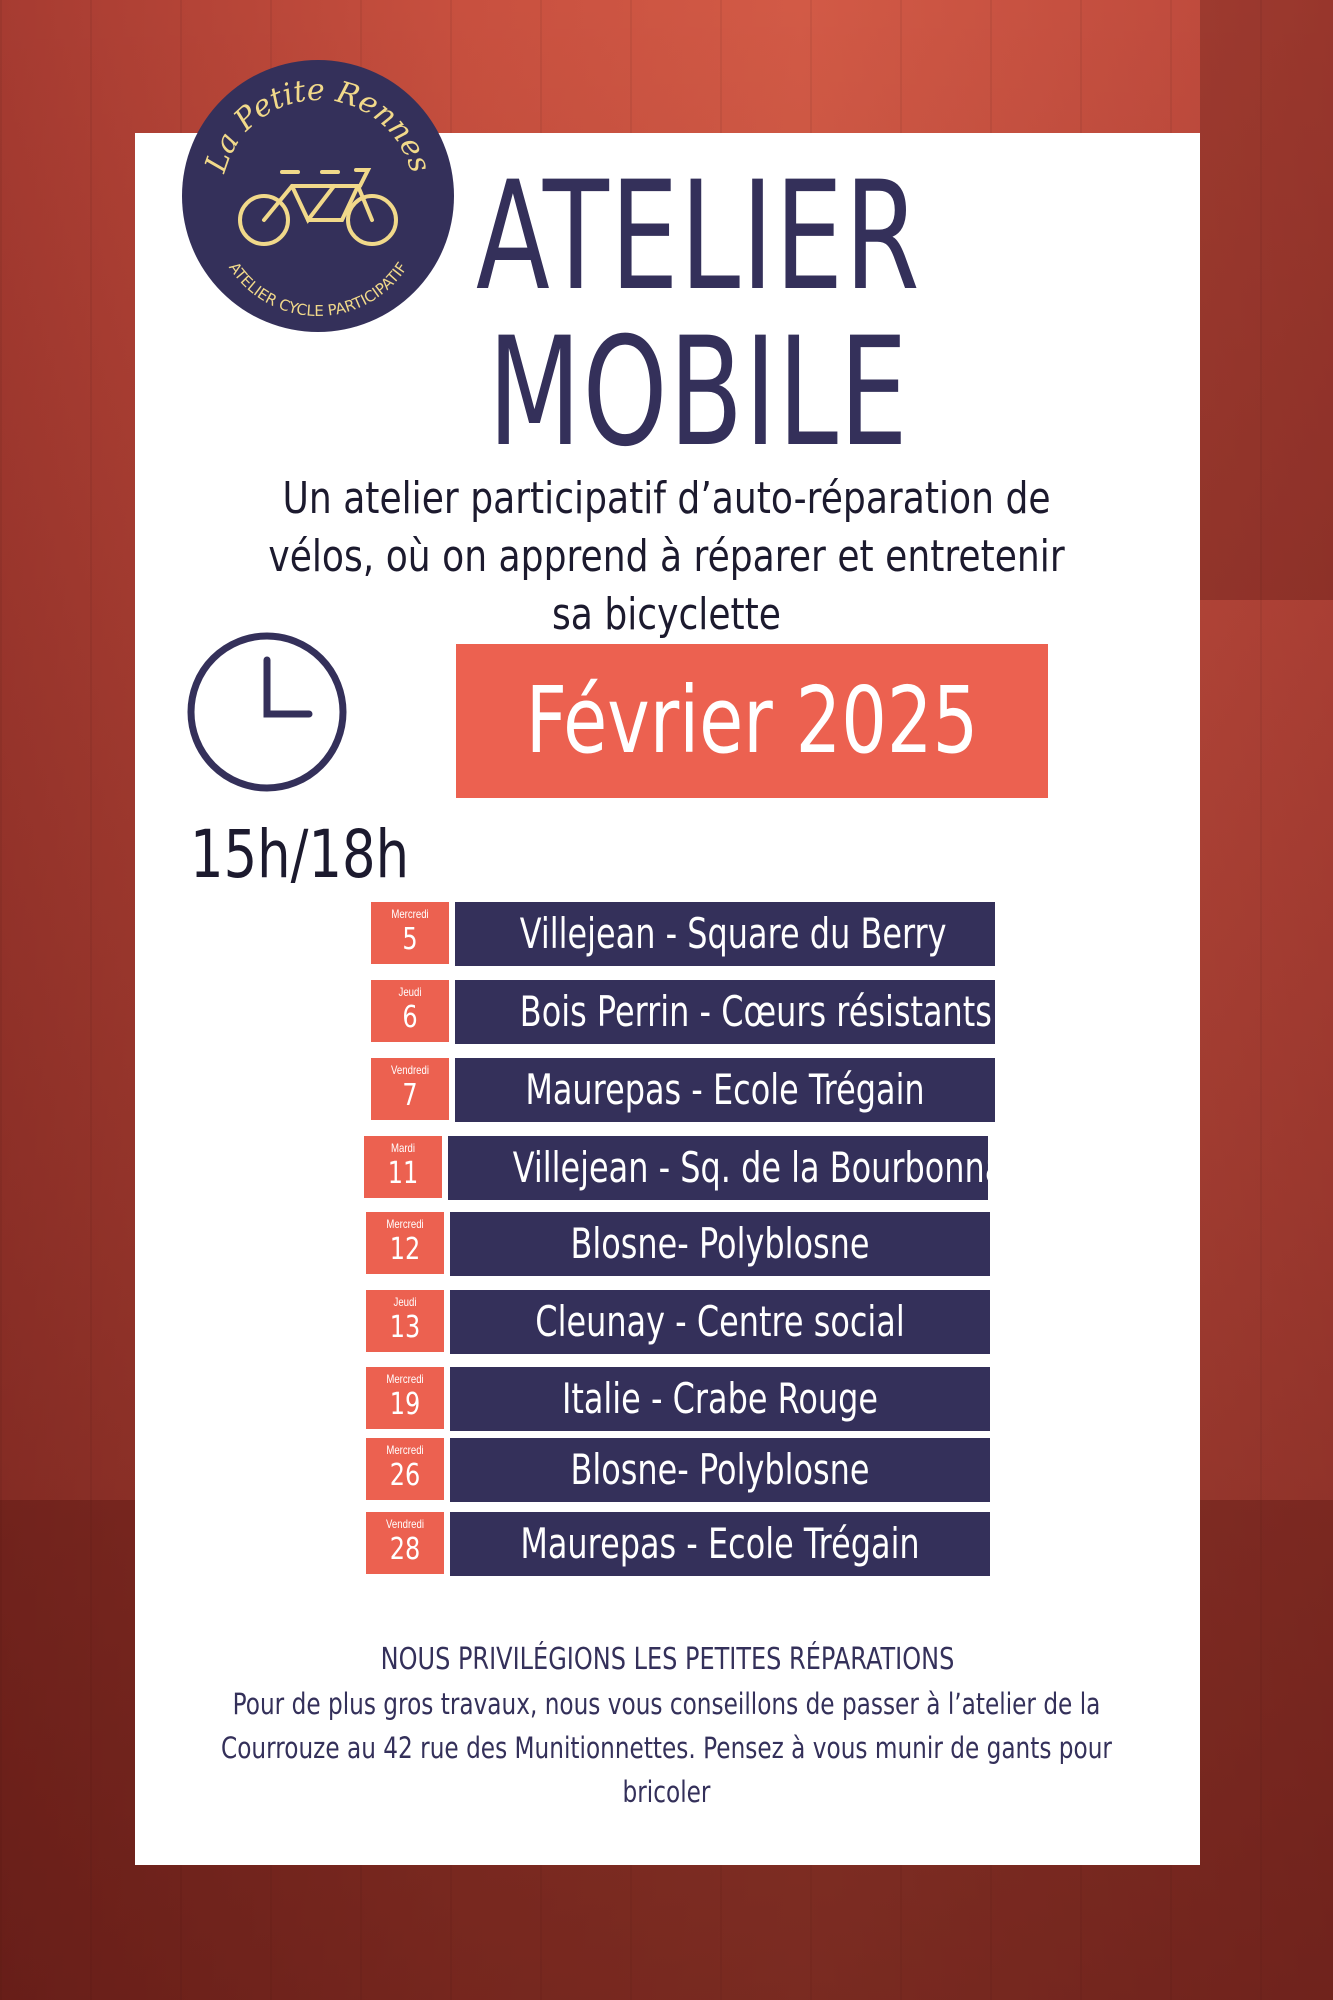 The image size is (1333, 2000). I want to click on date-badge: Mercredi 19, so click(405, 1398).